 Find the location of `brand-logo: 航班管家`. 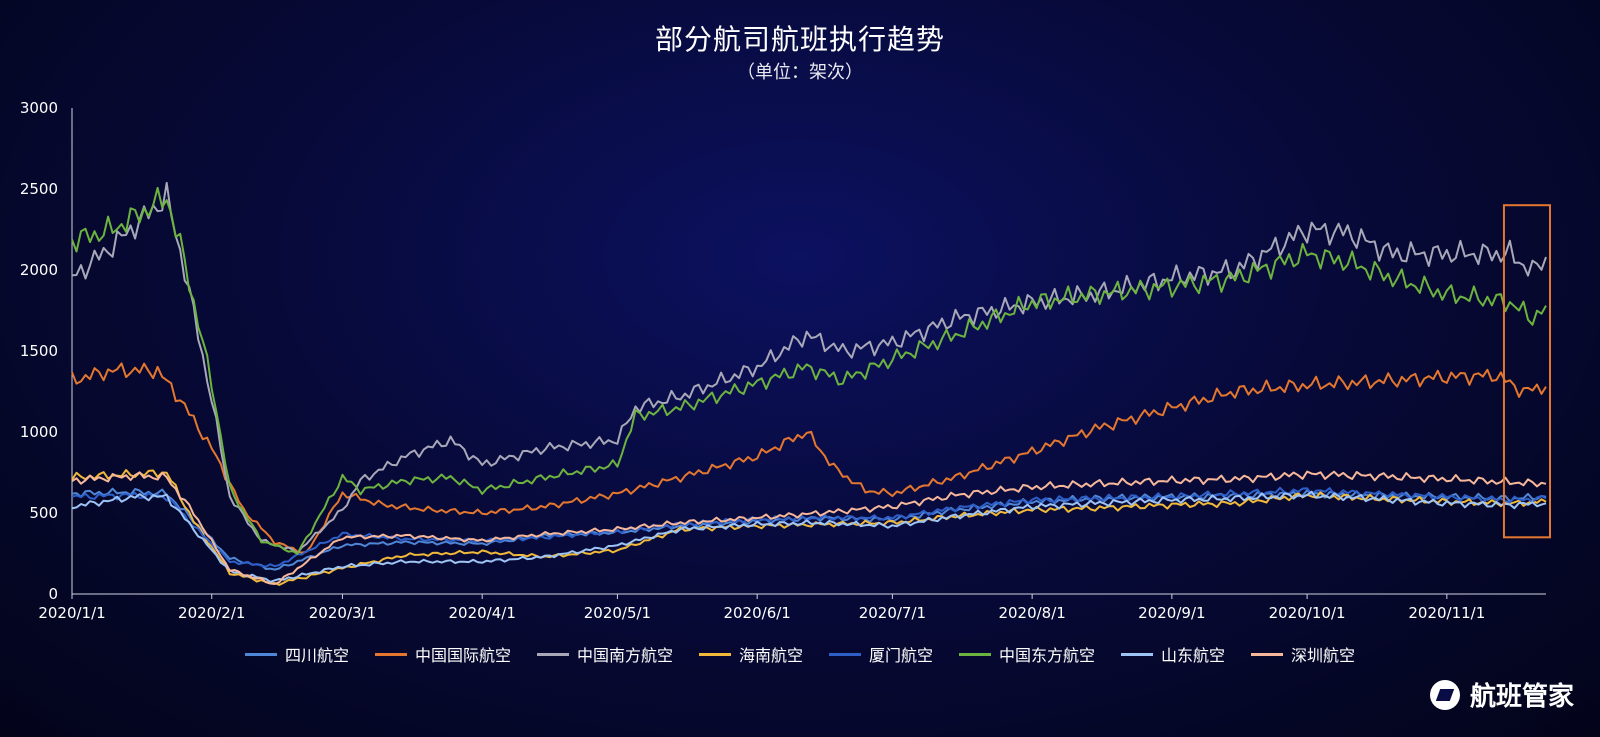

brand-logo: 航班管家 is located at coordinates (1501, 694).